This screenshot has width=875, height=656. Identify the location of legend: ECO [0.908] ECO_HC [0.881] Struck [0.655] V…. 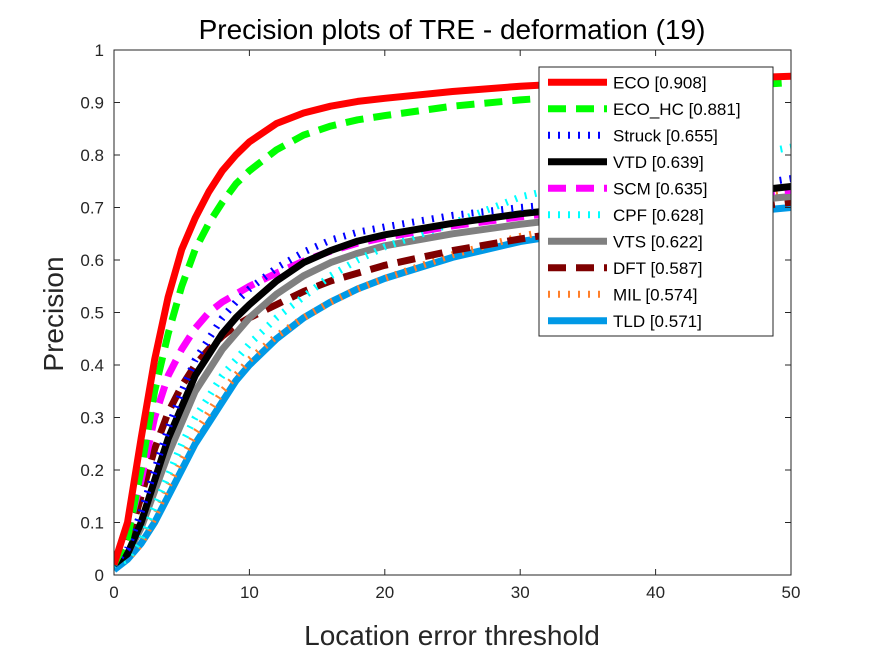
(656, 201).